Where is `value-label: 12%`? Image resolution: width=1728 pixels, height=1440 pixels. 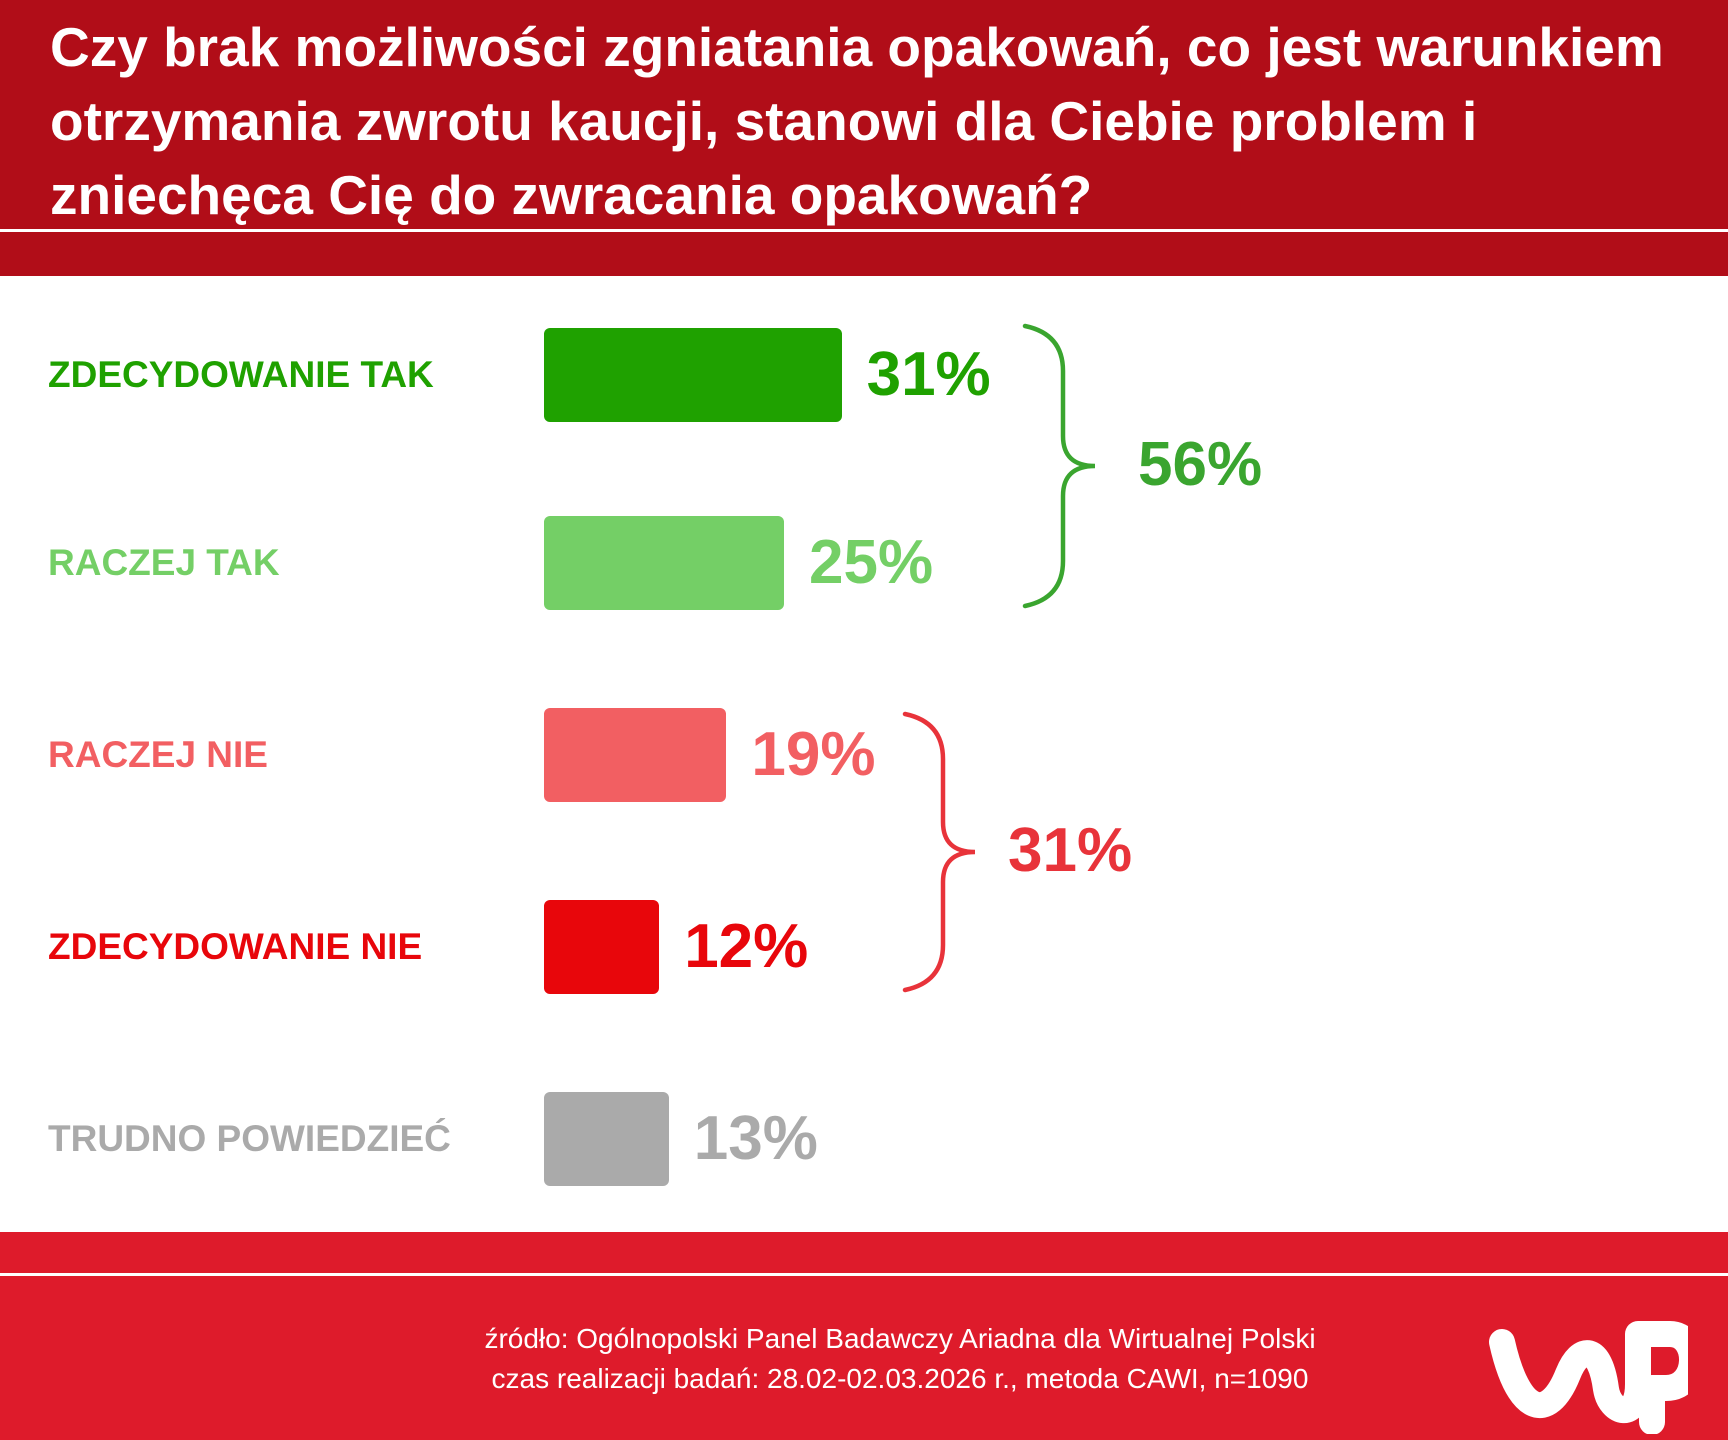 value-label: 12% is located at coordinates (746, 946).